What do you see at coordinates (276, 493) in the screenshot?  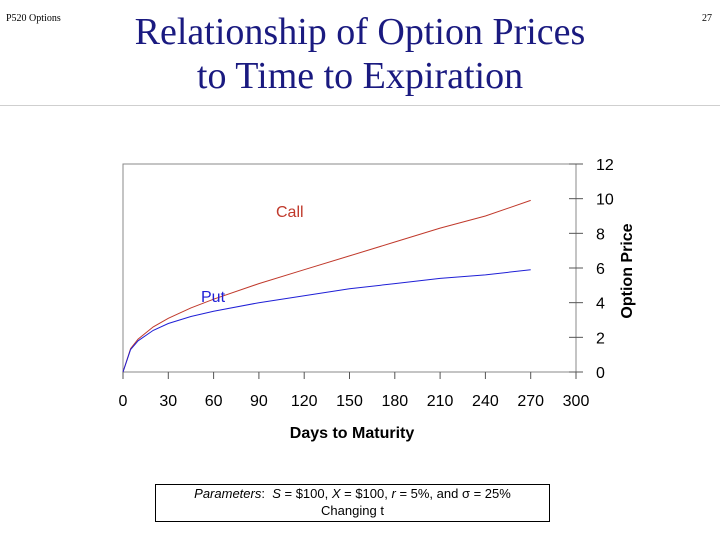 I see `param-s: S` at bounding box center [276, 493].